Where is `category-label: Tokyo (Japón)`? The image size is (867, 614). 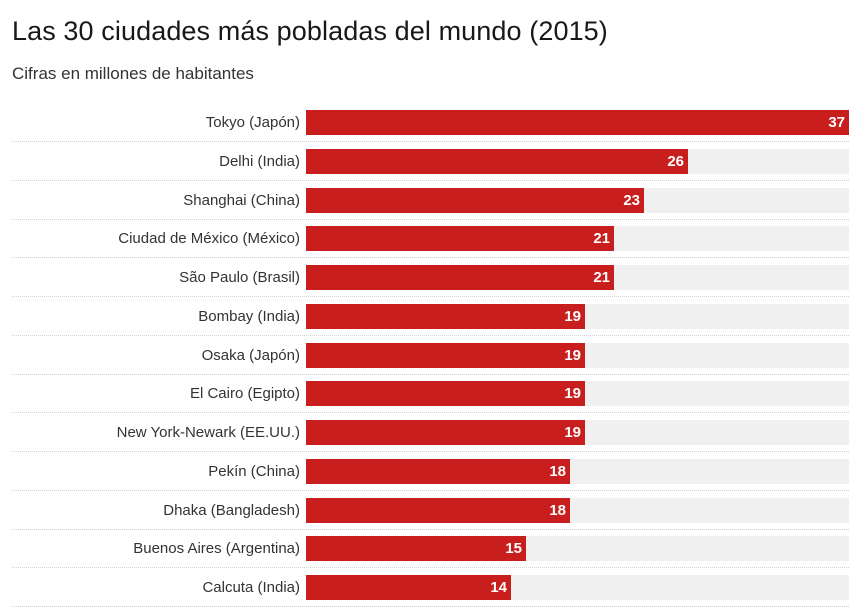
category-label: Tokyo (Japón) is located at coordinates (252, 122).